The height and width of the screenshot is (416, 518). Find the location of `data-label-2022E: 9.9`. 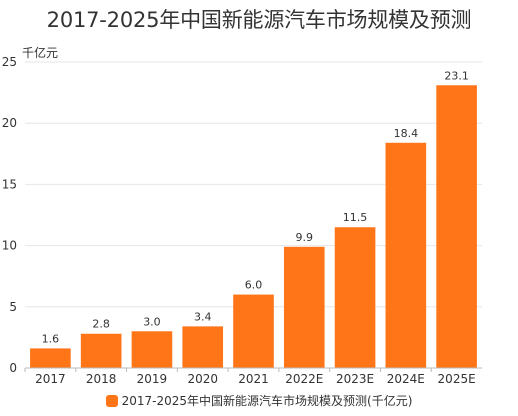

data-label-2022E: 9.9 is located at coordinates (305, 237).